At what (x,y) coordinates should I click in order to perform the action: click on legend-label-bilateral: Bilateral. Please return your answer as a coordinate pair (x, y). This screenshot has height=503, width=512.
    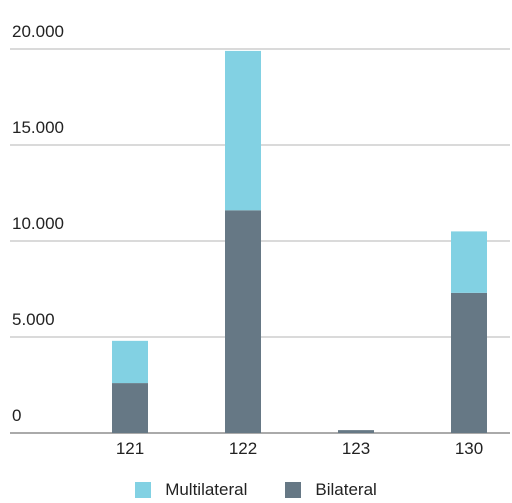
    Looking at the image, I should click on (346, 489).